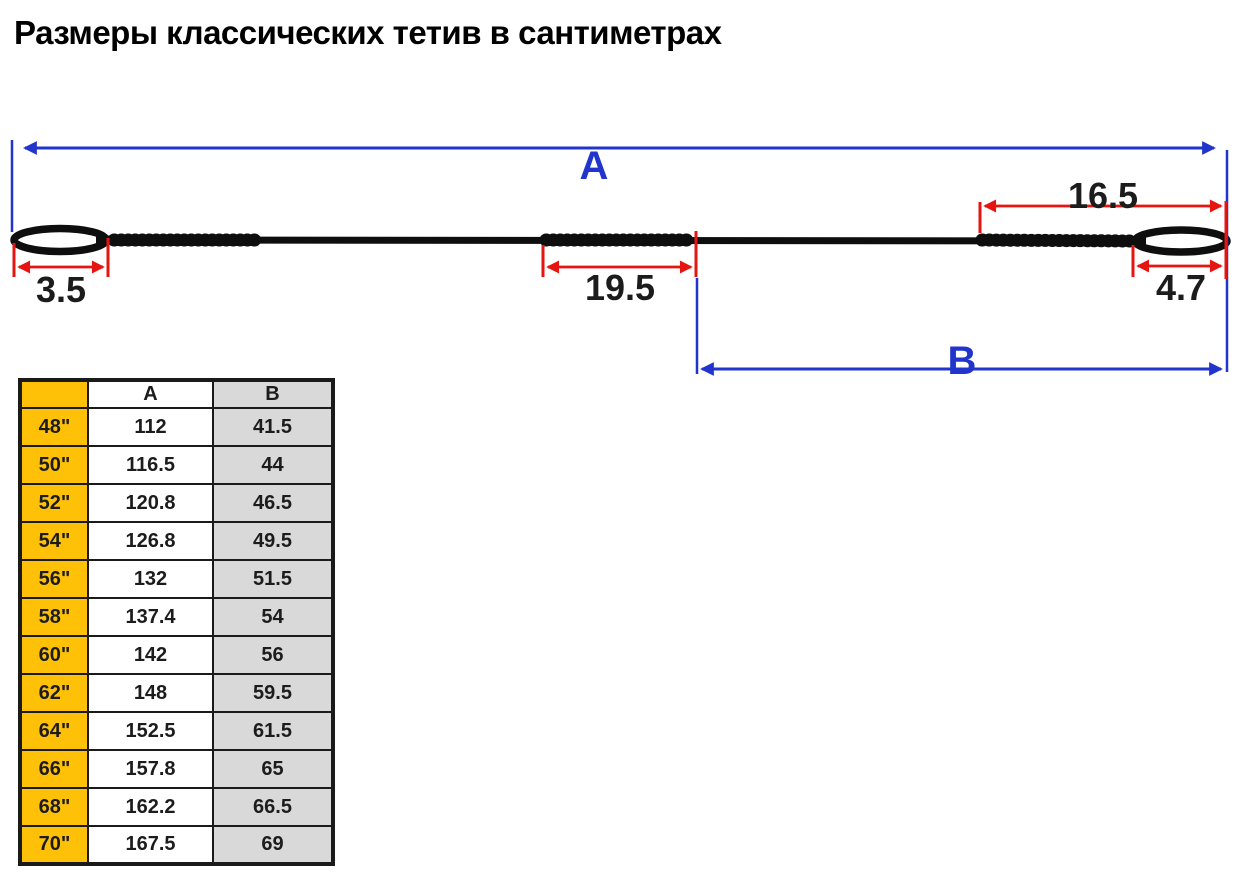 The height and width of the screenshot is (890, 1240). I want to click on table-row: 70" 167.5 69, so click(176, 845).